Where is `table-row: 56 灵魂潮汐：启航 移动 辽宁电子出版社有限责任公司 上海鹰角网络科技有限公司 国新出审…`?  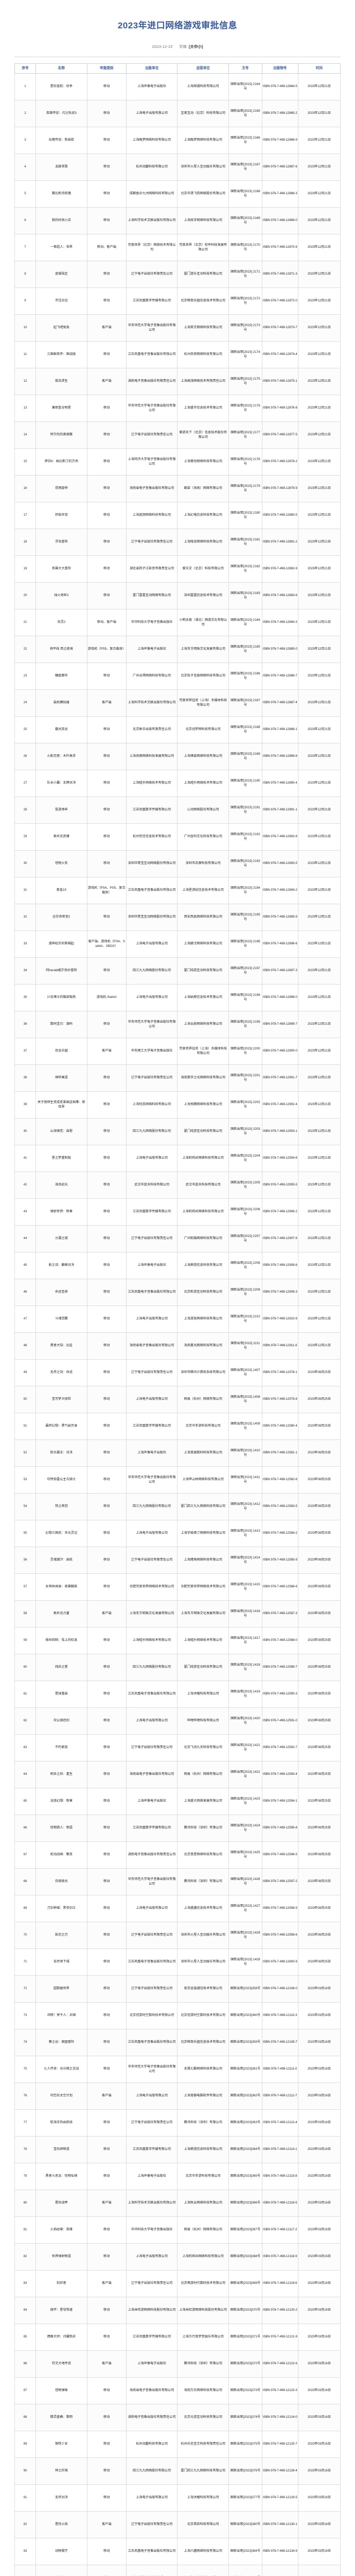 table-row: 56 灵魂潮汐：启航 移动 辽宁电子出版社有限责任公司 上海鹰角网络科技有限公司 国新出审… is located at coordinates (177, 1560).